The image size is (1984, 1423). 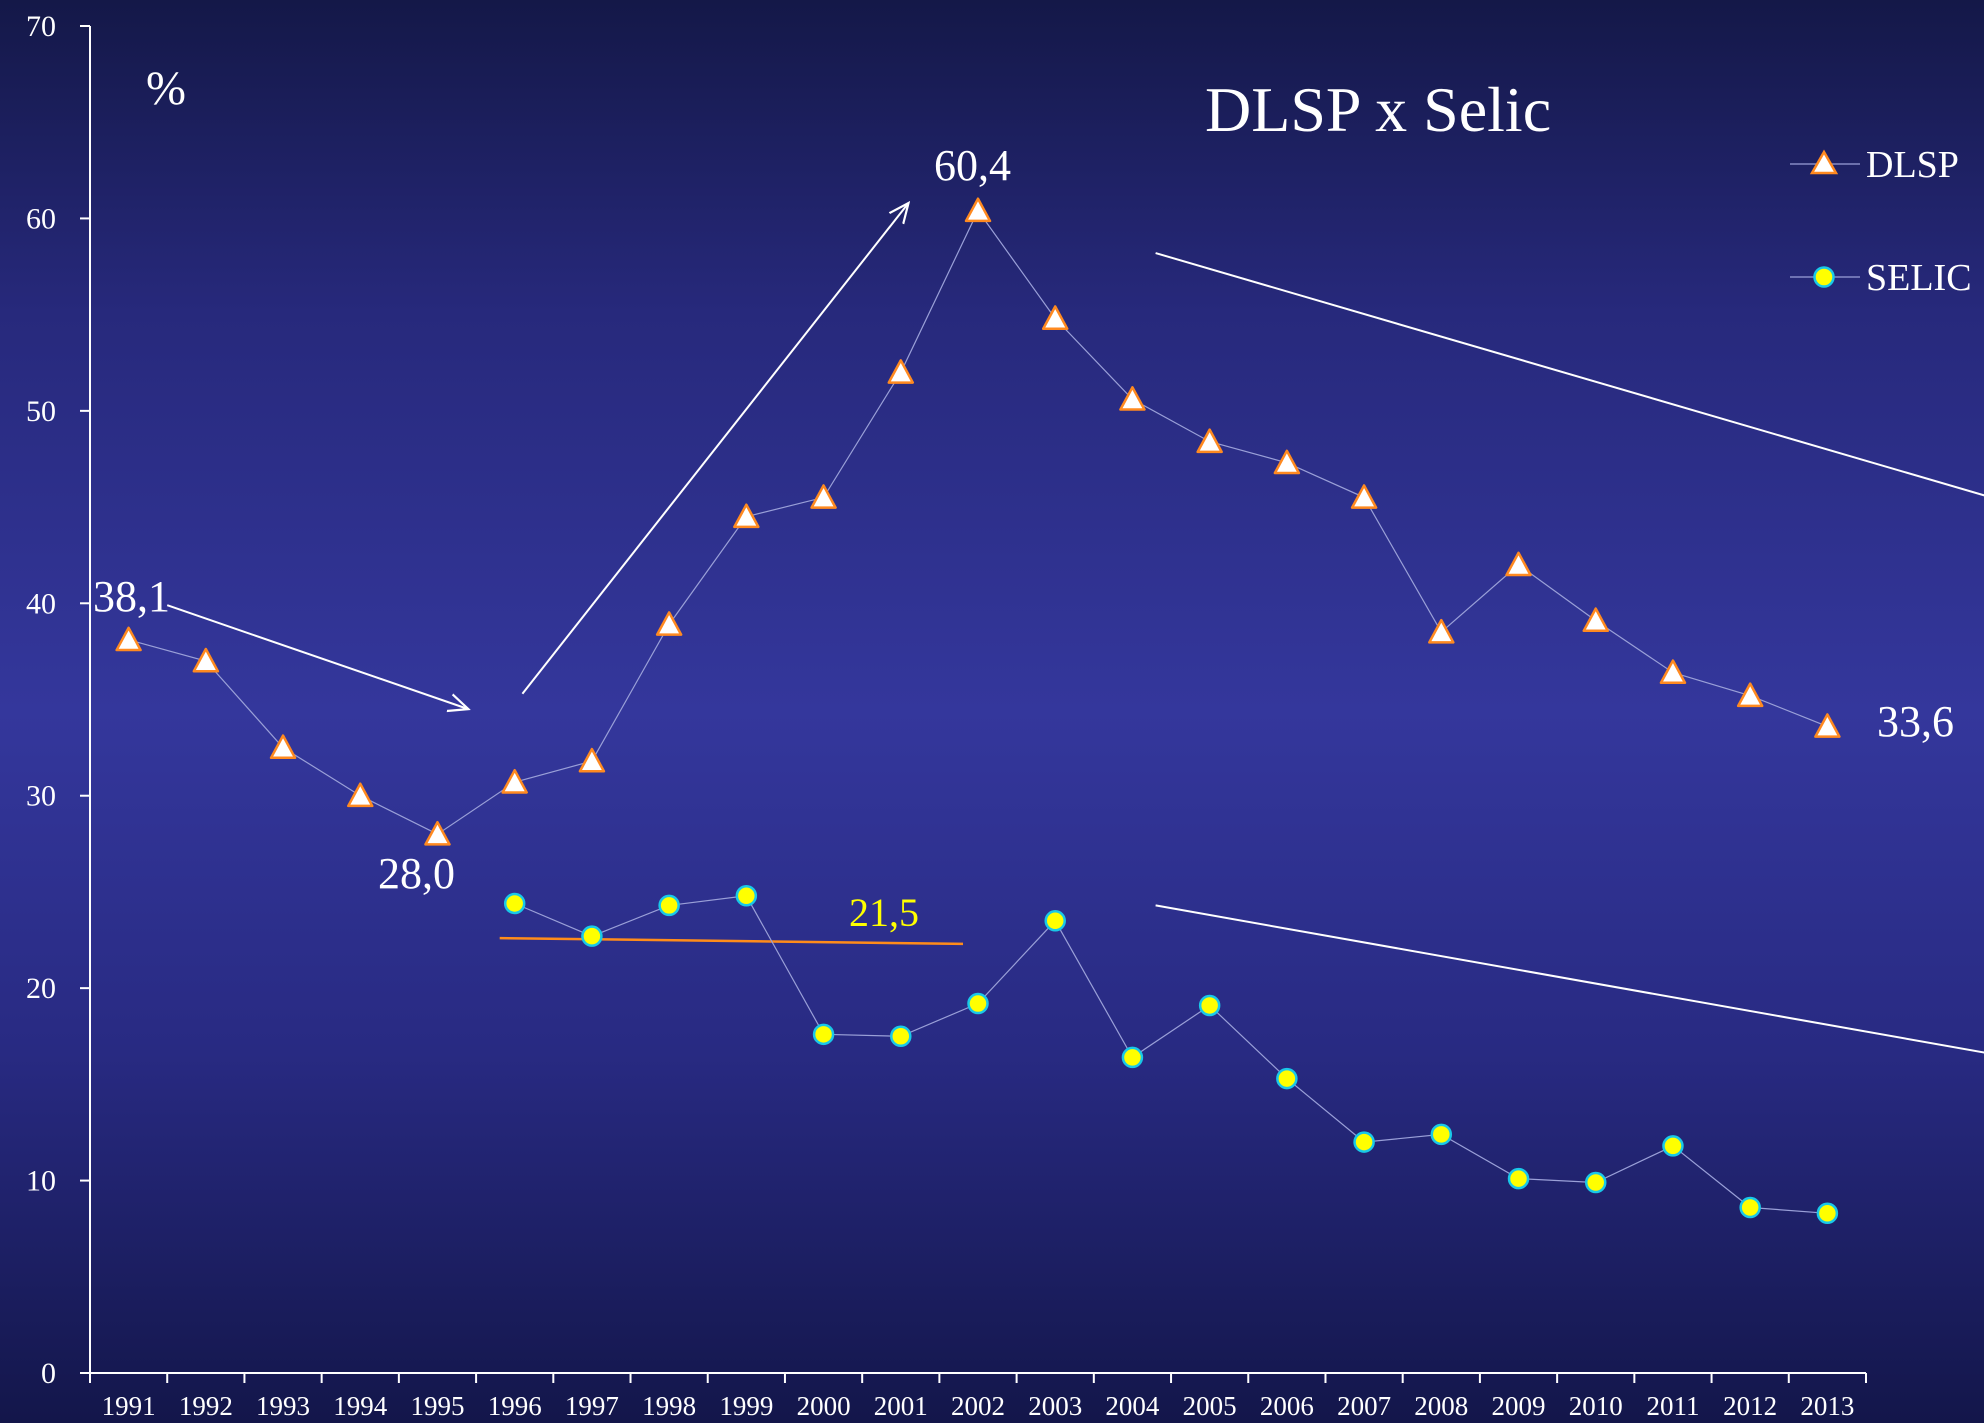 I want to click on dlsp-point-2003, so click(x=1055, y=317).